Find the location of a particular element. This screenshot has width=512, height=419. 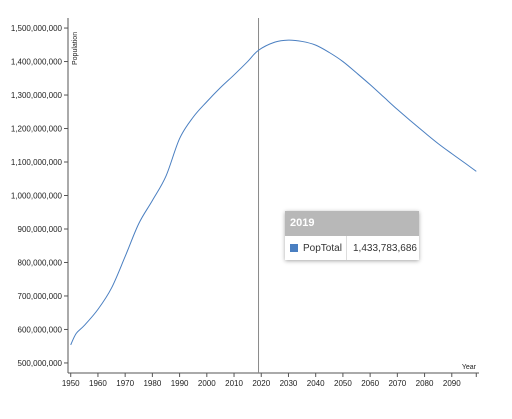

x-tick-label: 2090 is located at coordinates (452, 383).